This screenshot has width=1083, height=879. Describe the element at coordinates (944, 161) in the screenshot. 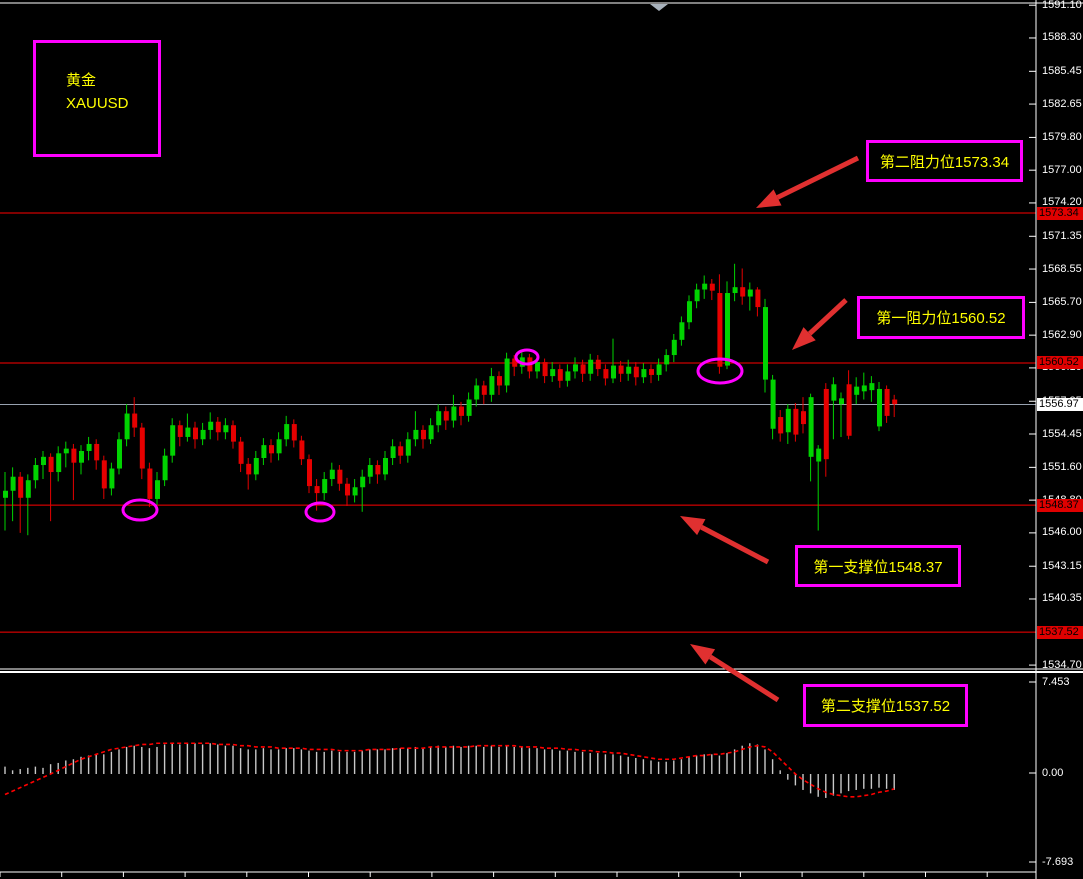

I see `resistance2-annotation: 第二阻力位1573.34` at that location.